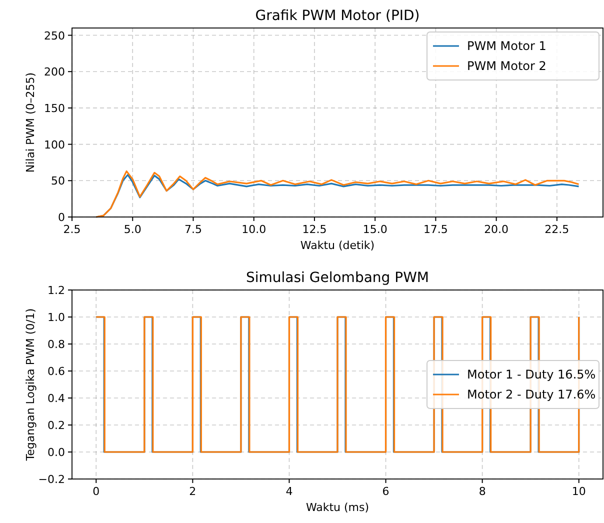 Image resolution: width=604 pixels, height=523 pixels. Describe the element at coordinates (482, 491) in the screenshot. I see `x-tick-label: 8` at that location.